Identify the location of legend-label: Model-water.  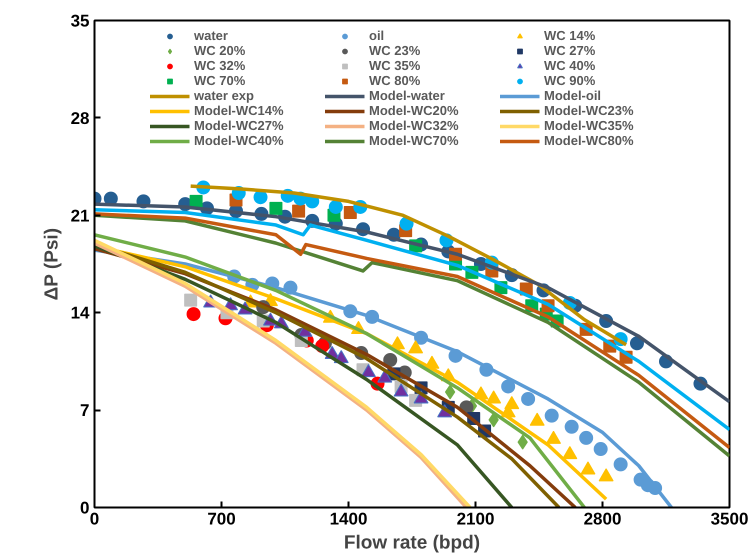
(407, 95).